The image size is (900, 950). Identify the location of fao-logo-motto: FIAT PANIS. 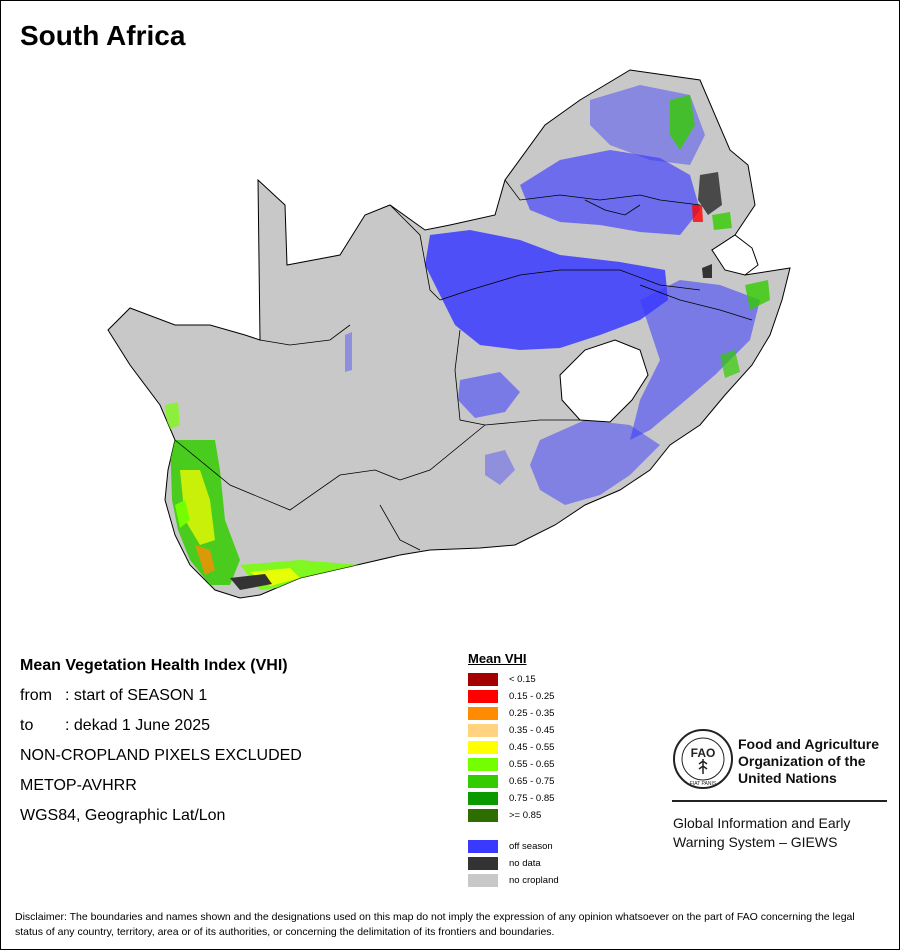
(703, 784).